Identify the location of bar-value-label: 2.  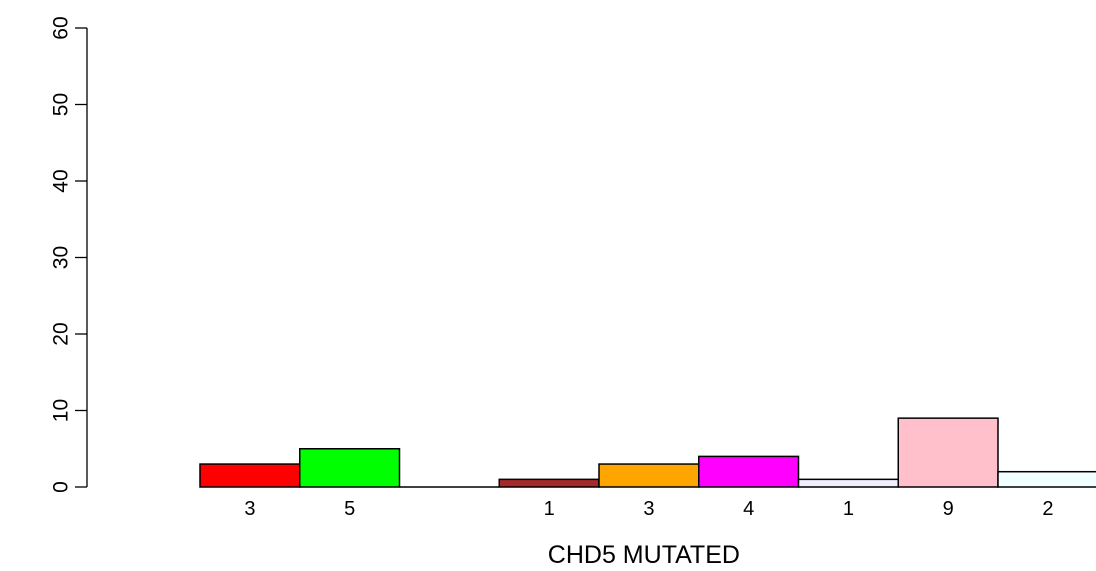
(1047, 509).